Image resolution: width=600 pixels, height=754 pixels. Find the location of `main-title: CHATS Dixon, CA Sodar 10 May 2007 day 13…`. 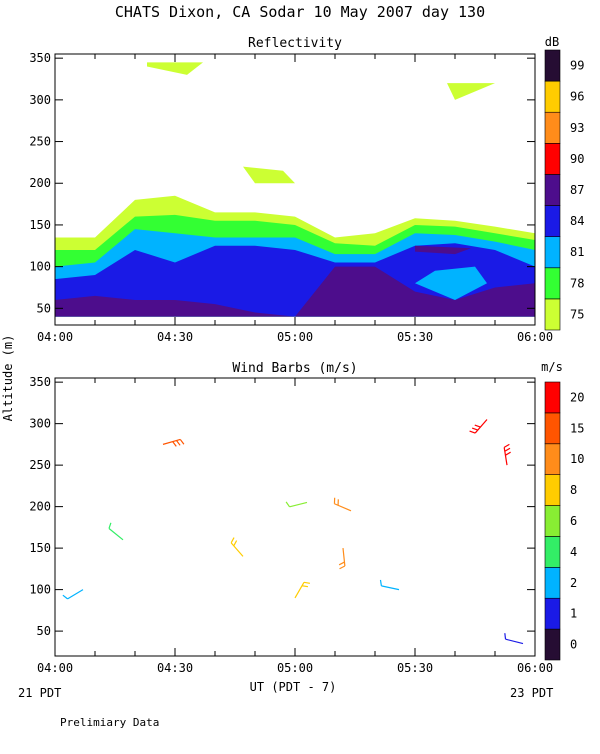

main-title: CHATS Dixon, CA Sodar 10 May 2007 day 13… is located at coordinates (300, 12).